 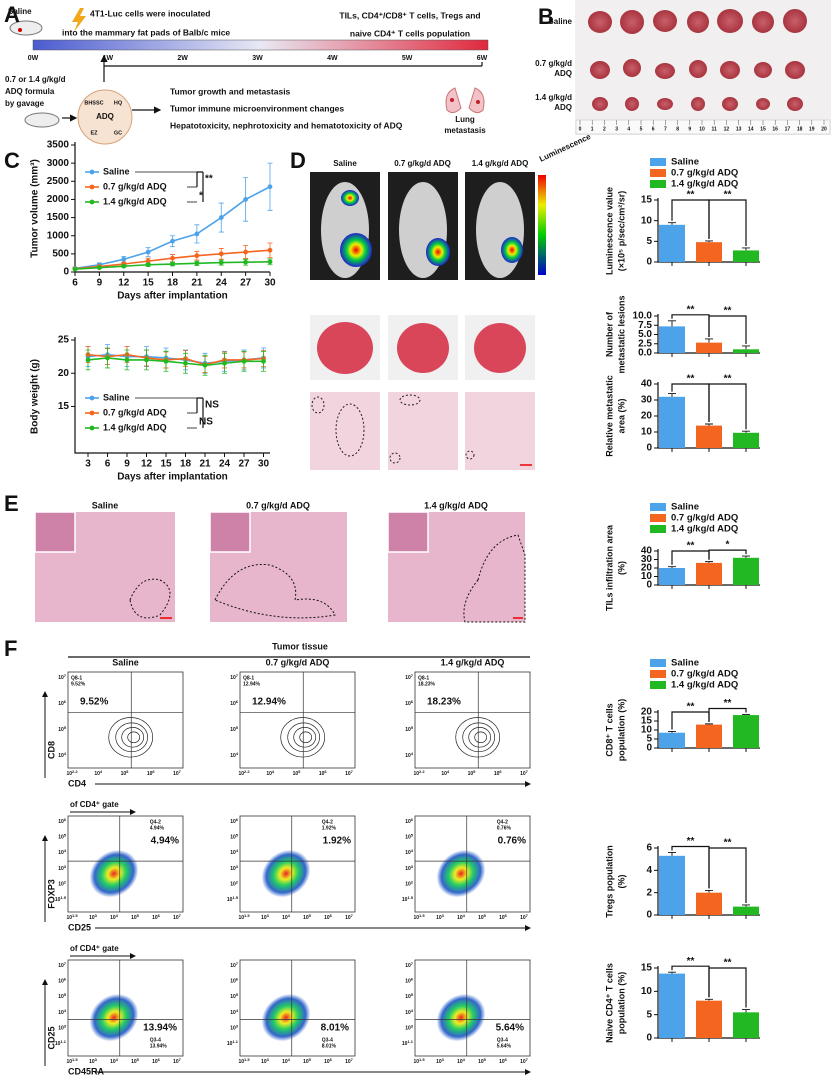 What do you see at coordinates (409, 755) in the screenshot?
I see `y-tick-label: 10⁴` at bounding box center [409, 755].